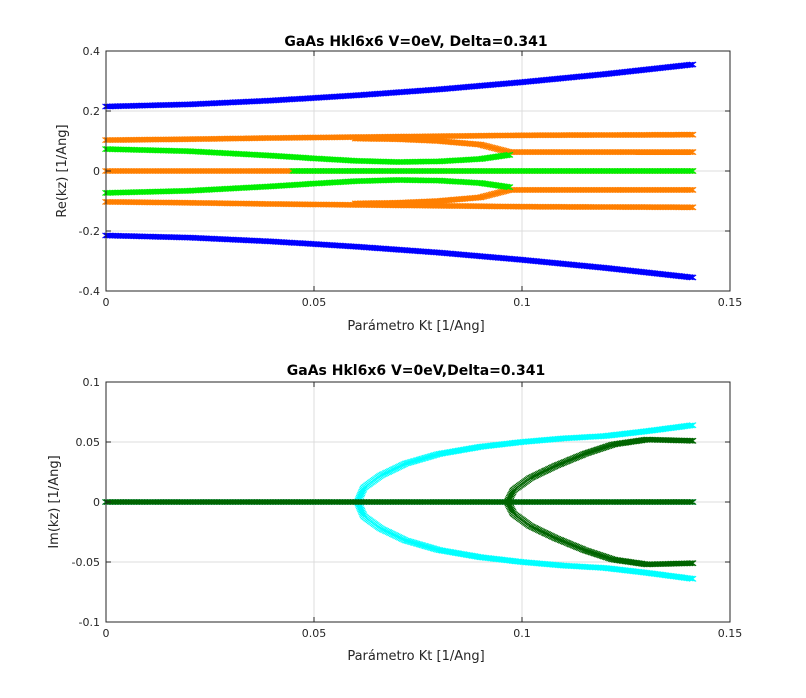 The width and height of the screenshot is (806, 698). Describe the element at coordinates (416, 371) in the screenshot. I see `bottom-plot-title: GaAs Hkl6x6 V=0eV,Delta=0.341` at that location.